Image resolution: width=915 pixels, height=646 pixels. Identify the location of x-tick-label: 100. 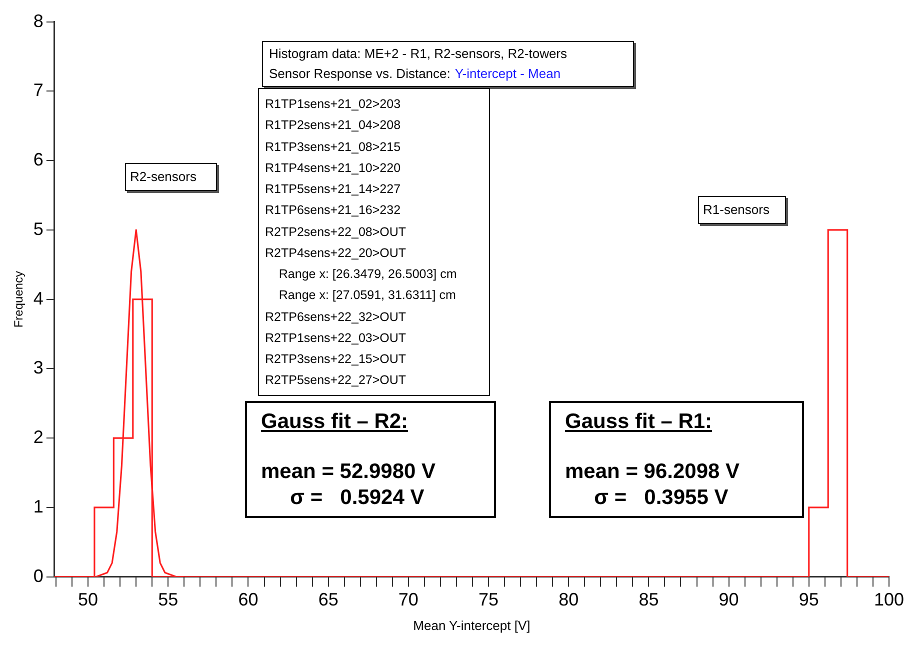
(889, 600).